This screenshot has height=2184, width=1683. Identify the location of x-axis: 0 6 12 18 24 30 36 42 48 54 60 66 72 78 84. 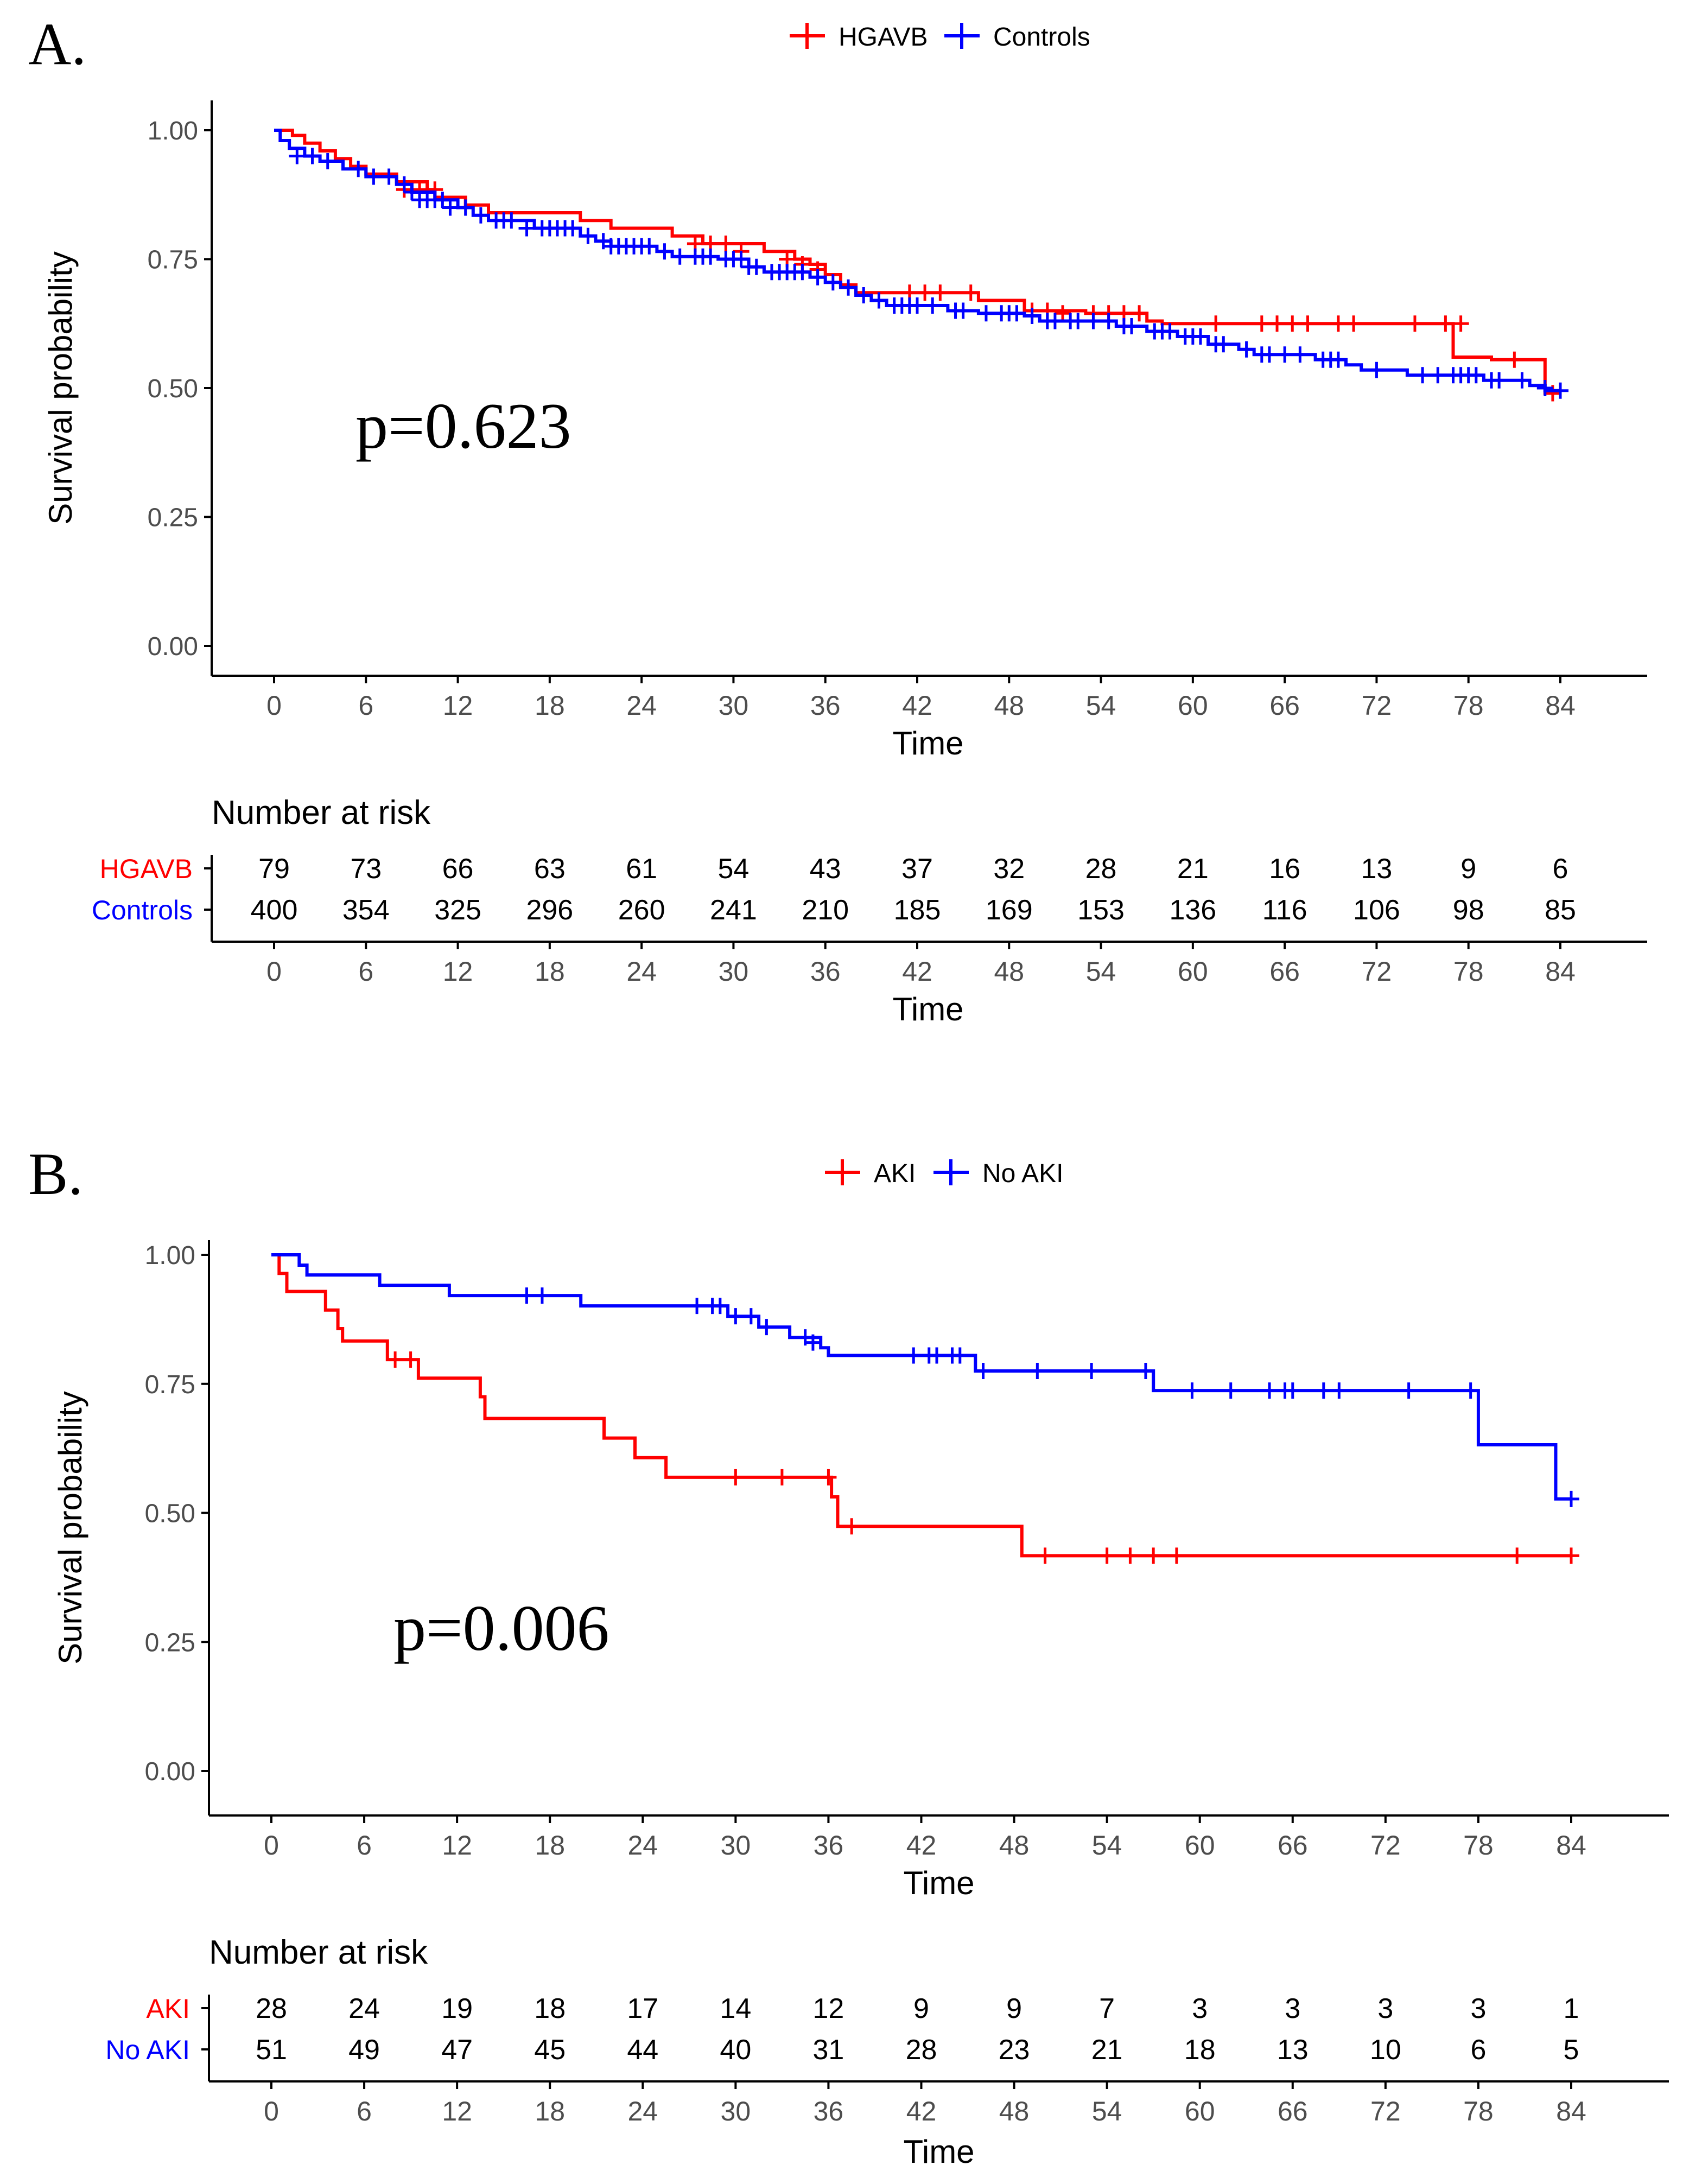
(925, 1838).